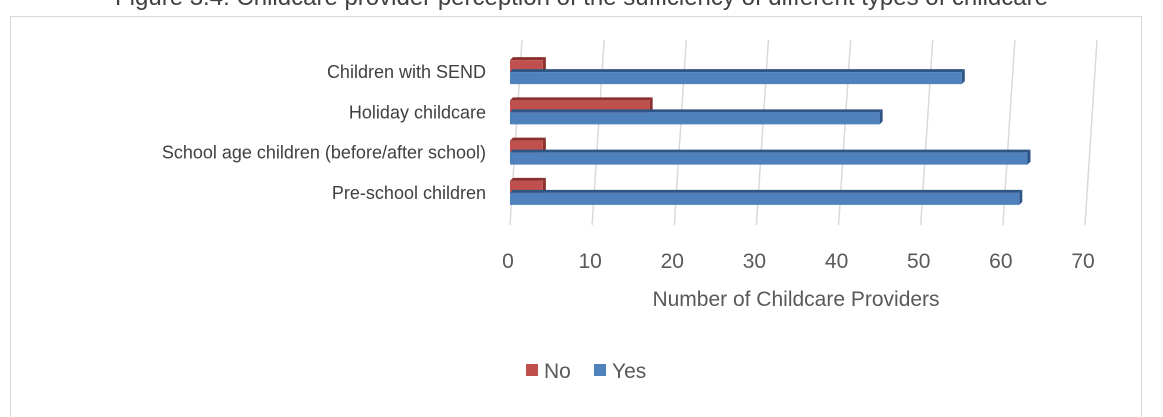 Image resolution: width=1163 pixels, height=417 pixels. I want to click on x-tick-label: 0, so click(508, 261).